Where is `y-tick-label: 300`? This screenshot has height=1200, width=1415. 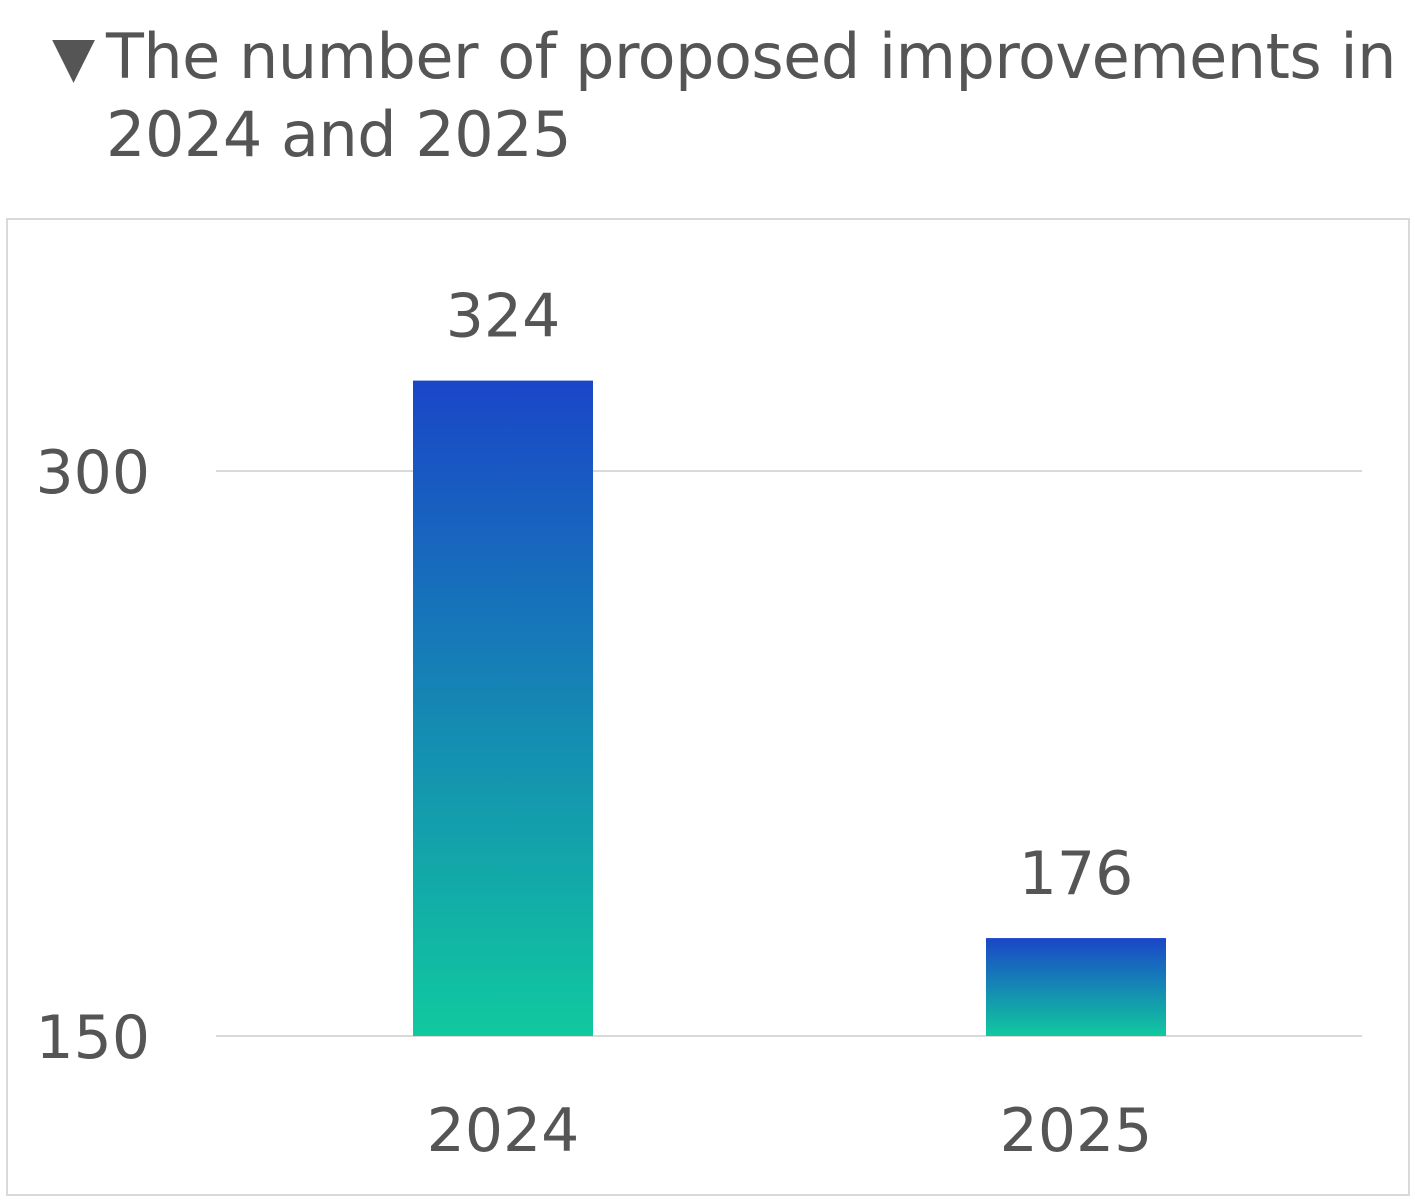
y-tick-label: 300 is located at coordinates (92, 473).